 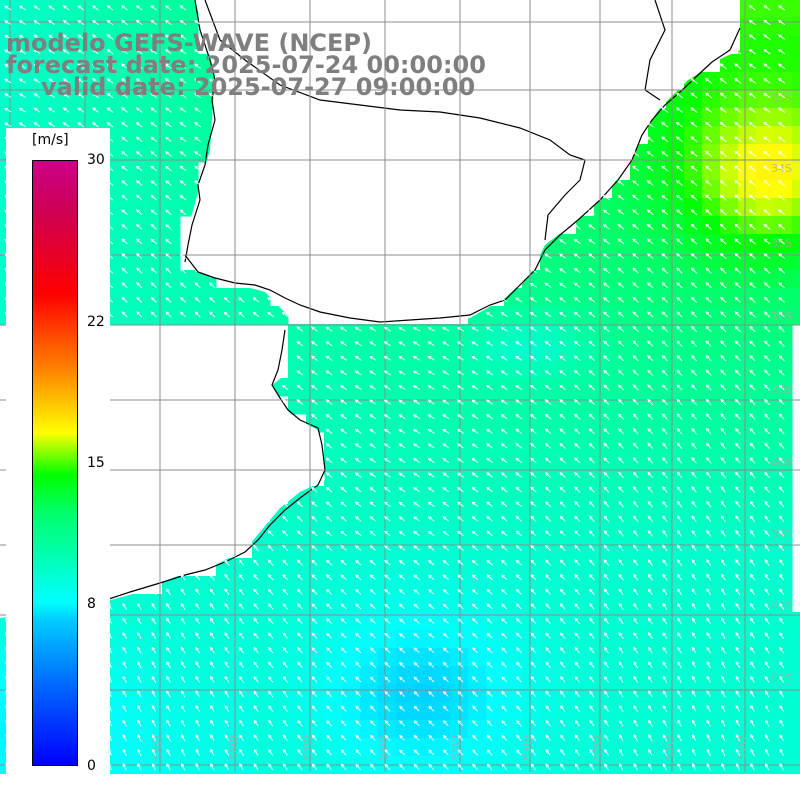 What do you see at coordinates (383, 747) in the screenshot?
I see `longitude-label: 56W` at bounding box center [383, 747].